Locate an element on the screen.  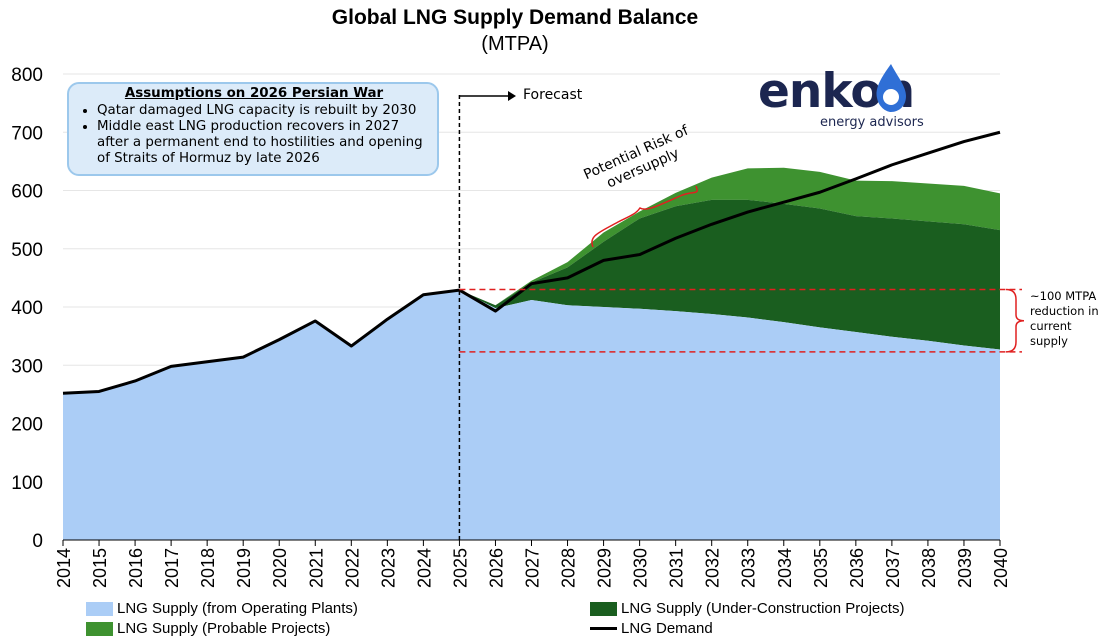
area-probable is located at coordinates (729, 236).